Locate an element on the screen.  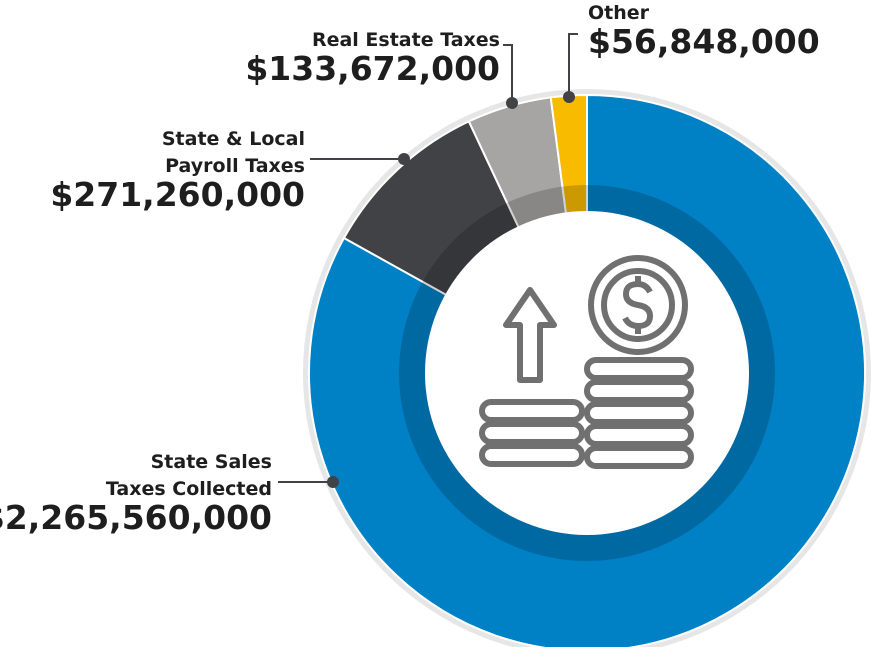
value-label: $133,672,000 is located at coordinates (372, 68).